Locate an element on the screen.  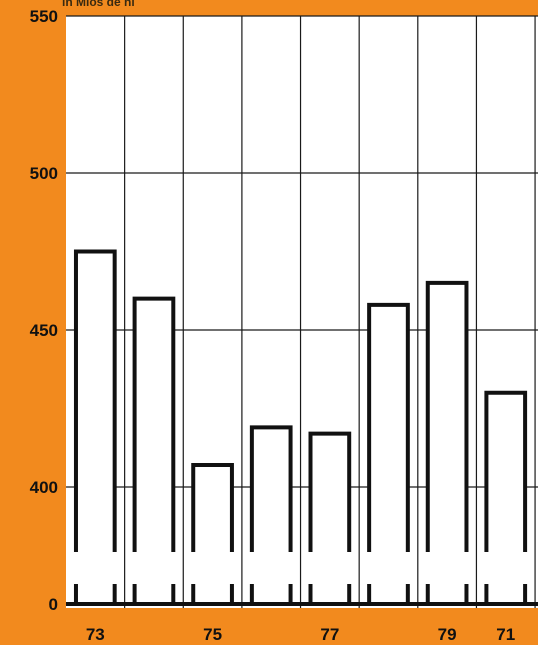
x-tick-labels: 73 75 77 79 71 is located at coordinates (300, 634).